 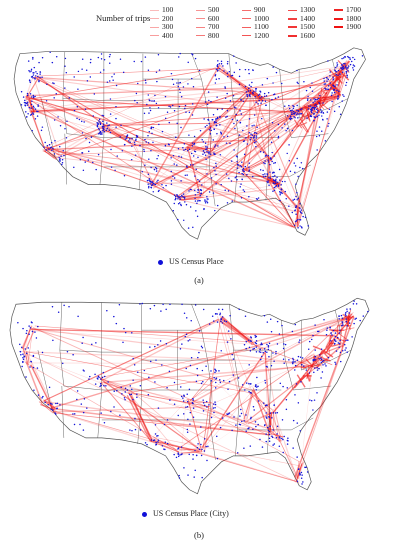 I want to click on legend-item: 1500, so click(x=301, y=26).